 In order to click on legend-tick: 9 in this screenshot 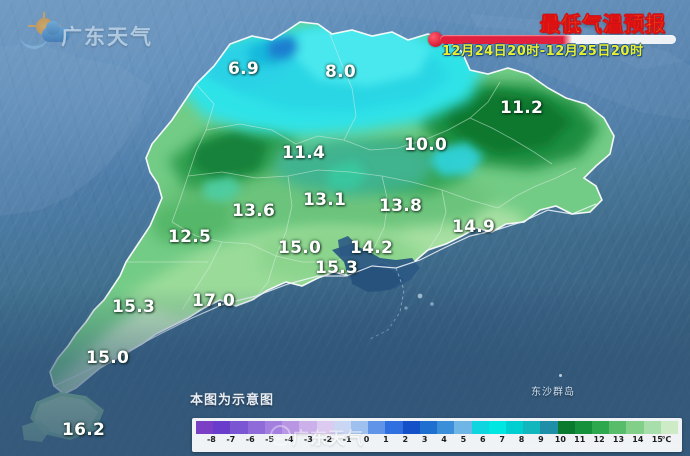, I will do `click(541, 439)`.